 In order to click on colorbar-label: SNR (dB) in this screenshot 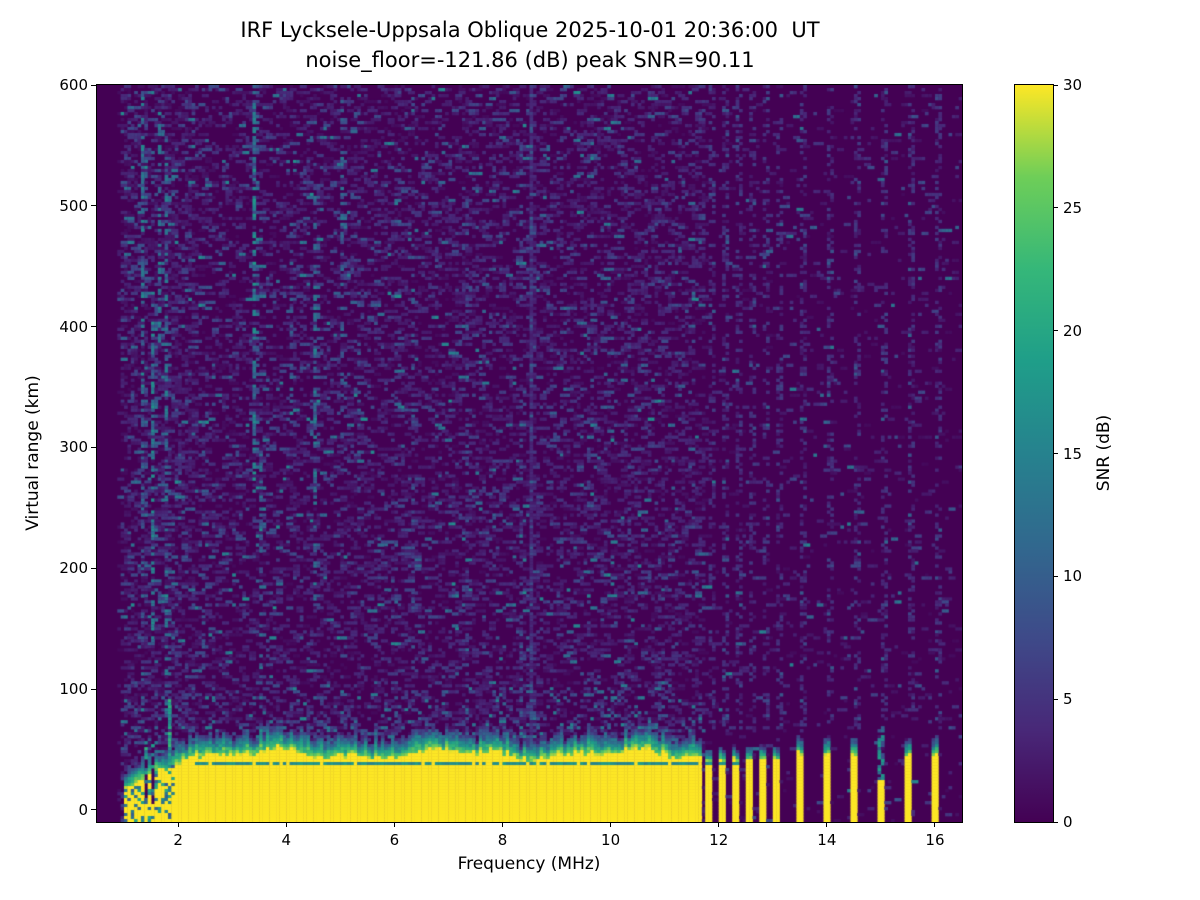, I will do `click(1104, 453)`.